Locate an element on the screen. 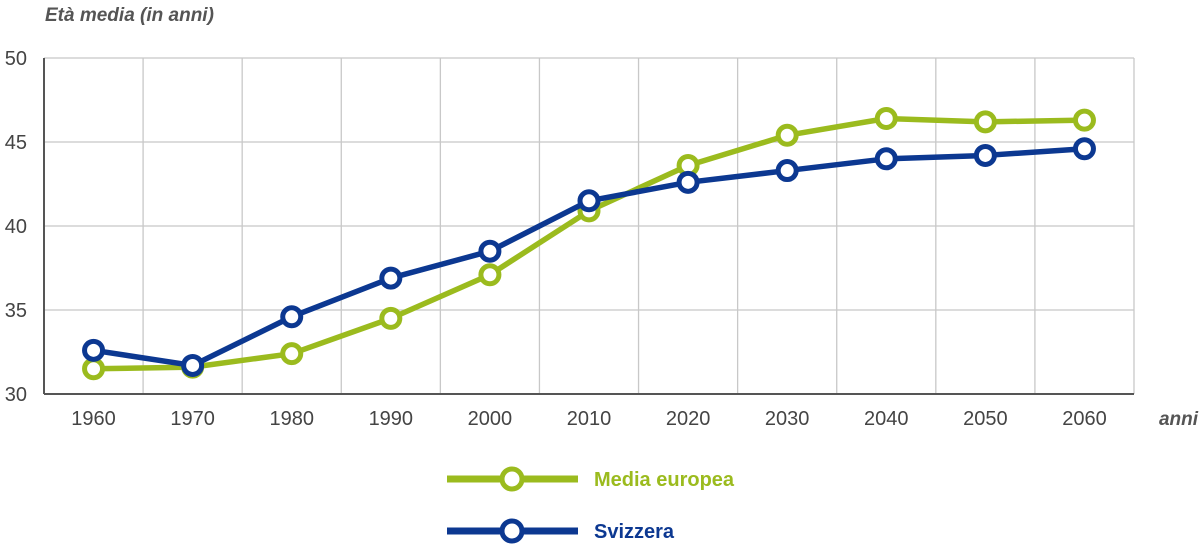 The height and width of the screenshot is (560, 1200). legend: Media europea Svizzera is located at coordinates (591, 505).